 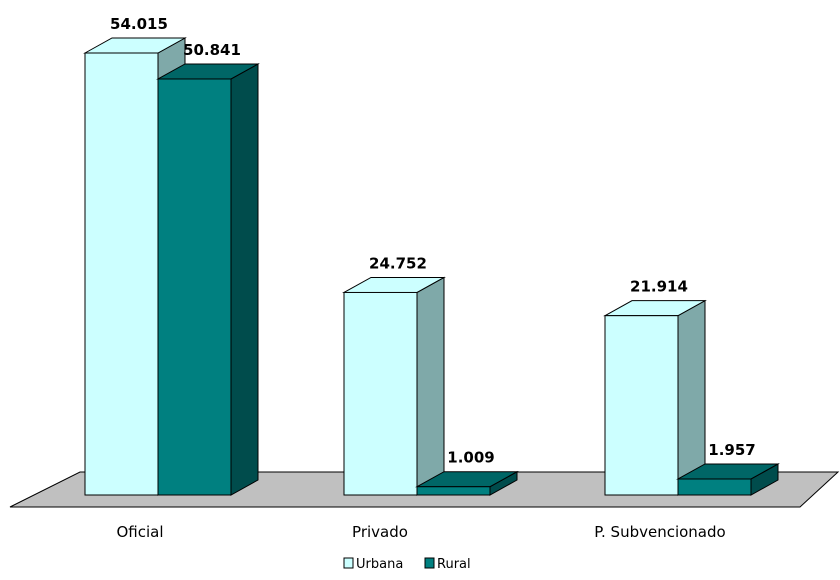 What do you see at coordinates (244, 279) in the screenshot?
I see `bar-side-rural-oficial` at bounding box center [244, 279].